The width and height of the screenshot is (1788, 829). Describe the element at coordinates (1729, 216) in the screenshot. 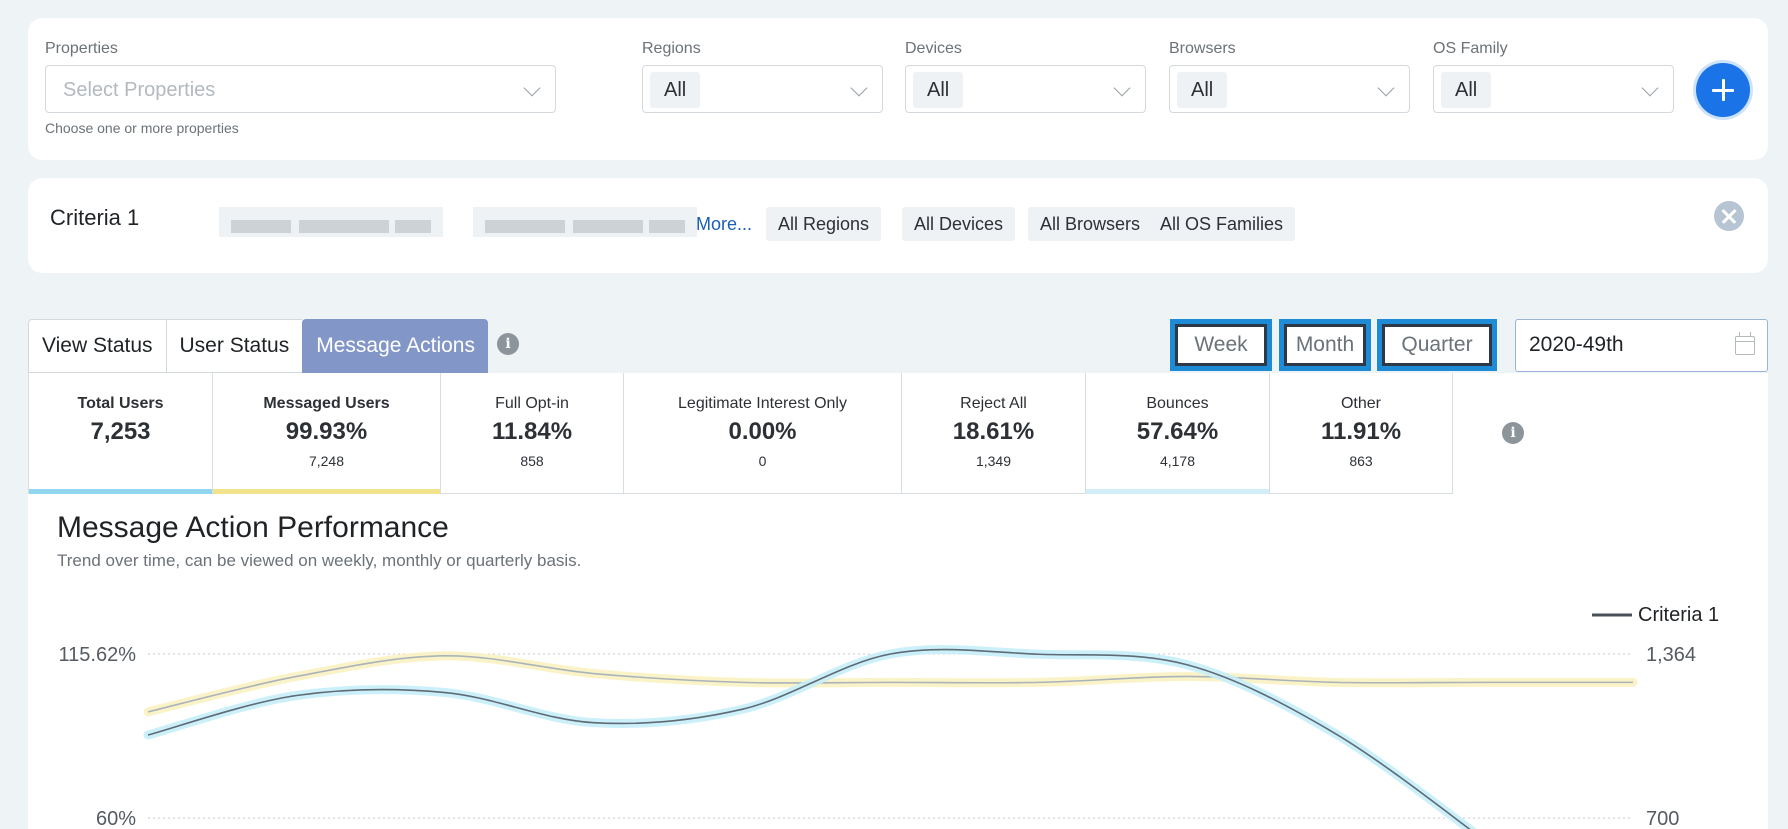

I see `close-criteria-button` at that location.